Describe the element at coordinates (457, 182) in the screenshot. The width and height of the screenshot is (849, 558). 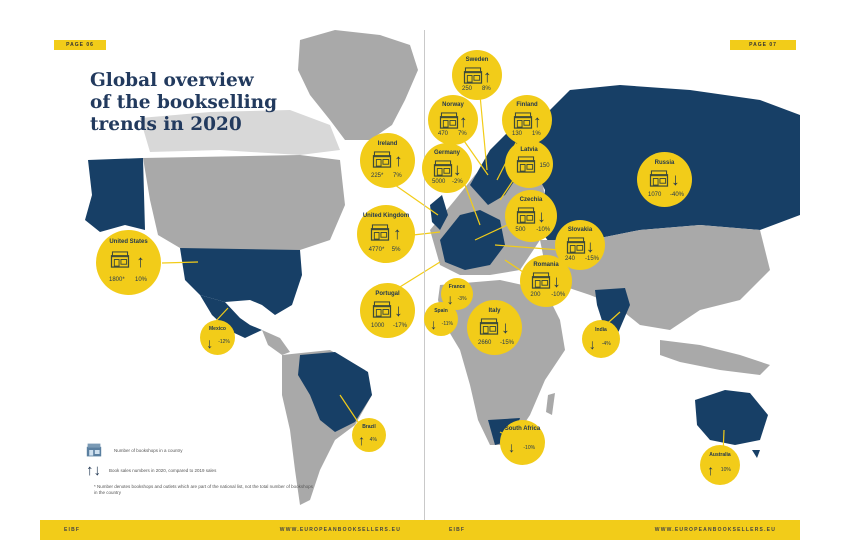
I see `sales-change: -2%` at that location.